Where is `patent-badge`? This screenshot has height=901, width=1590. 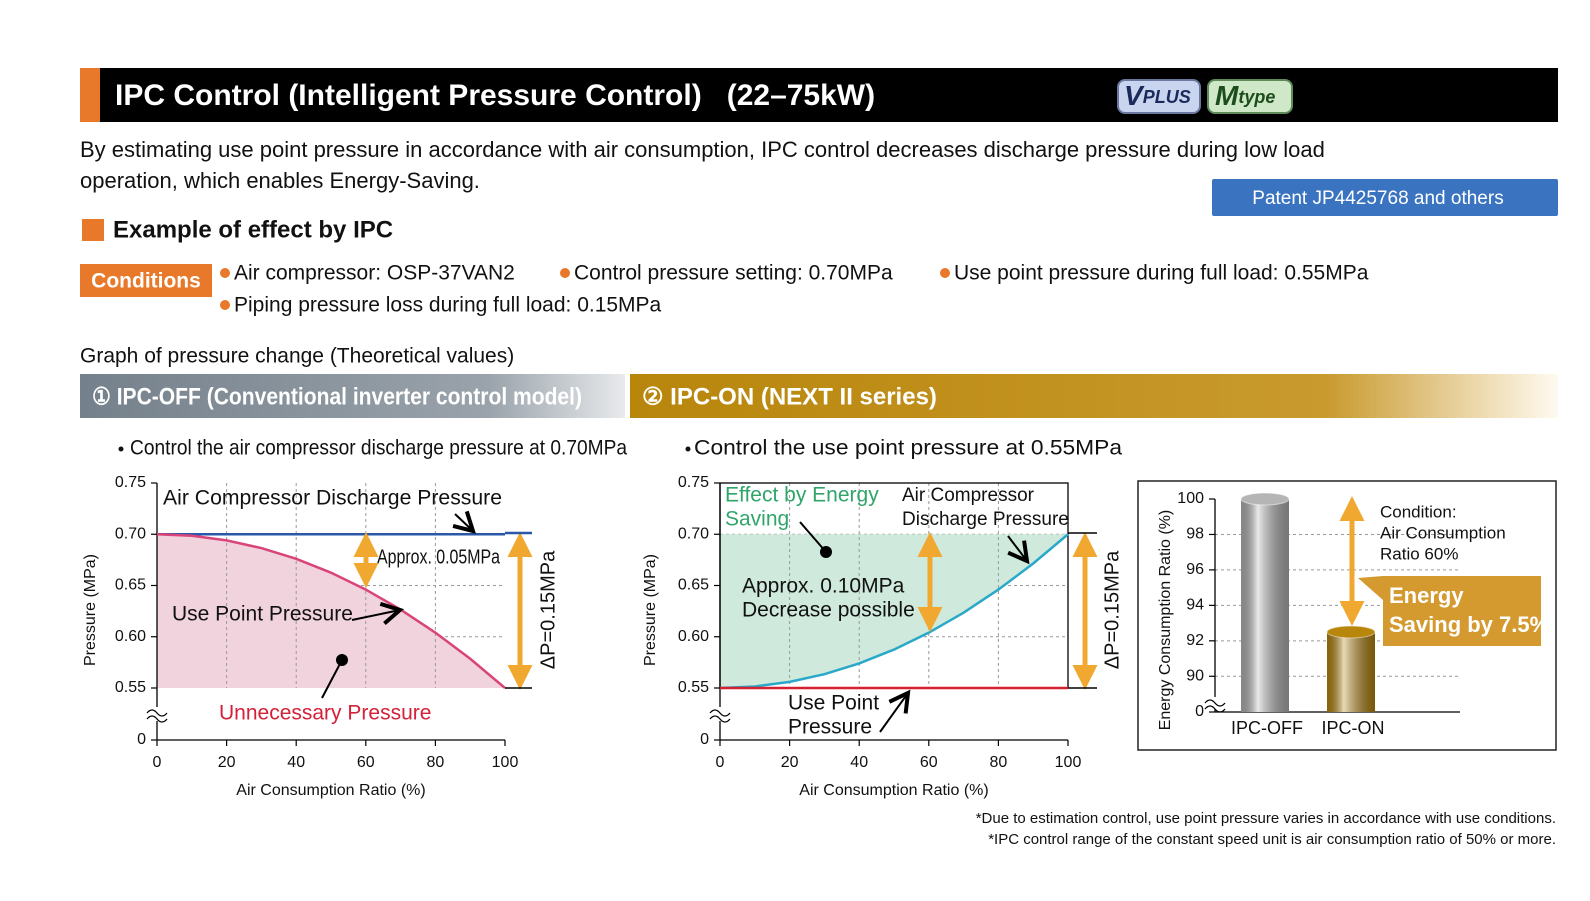 patent-badge is located at coordinates (1385, 197).